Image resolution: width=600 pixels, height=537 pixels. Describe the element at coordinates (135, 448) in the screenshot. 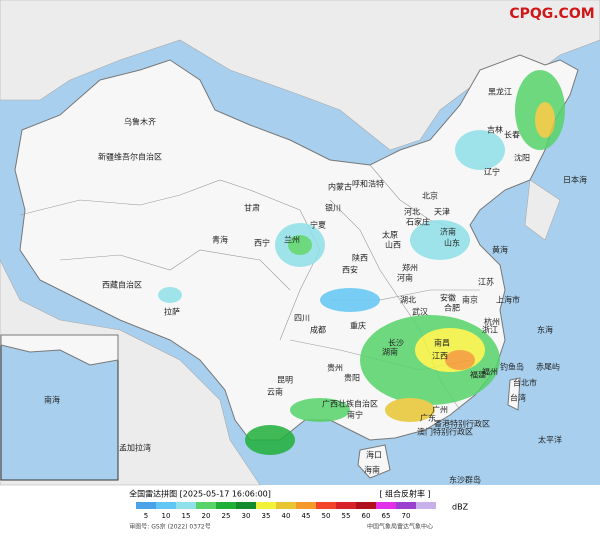

I see `map-label: 孟加拉湾` at that location.